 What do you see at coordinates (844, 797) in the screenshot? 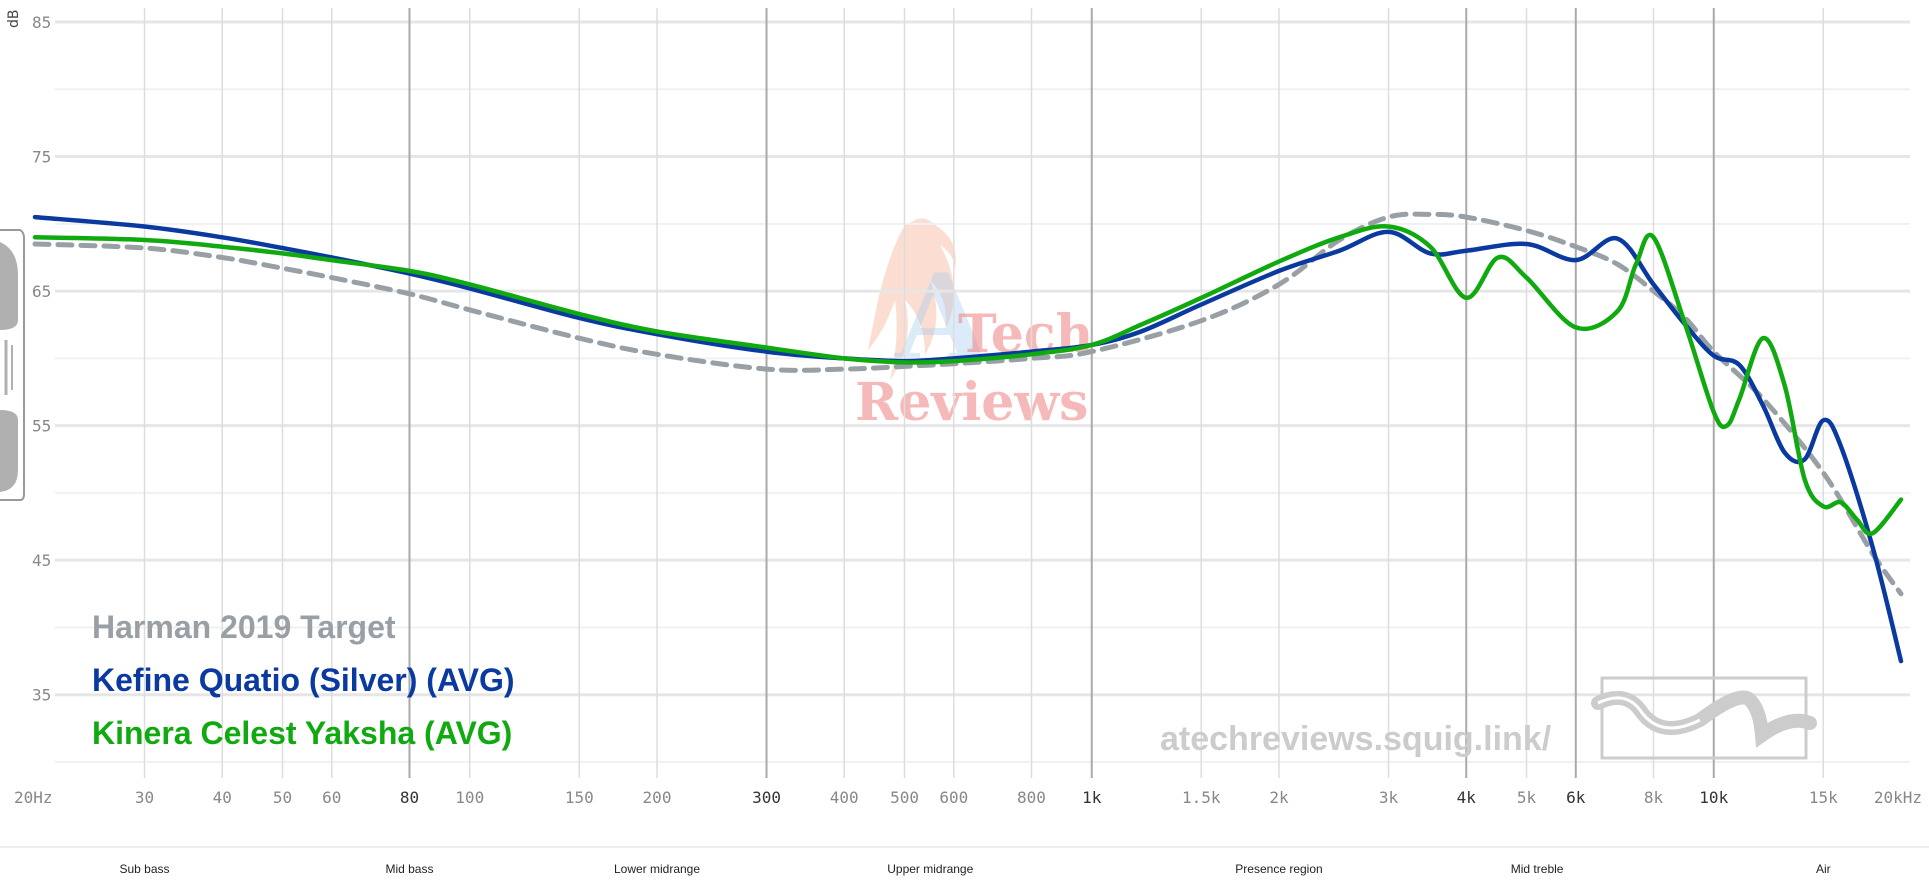
I see `x-tick-label: 400` at bounding box center [844, 797].